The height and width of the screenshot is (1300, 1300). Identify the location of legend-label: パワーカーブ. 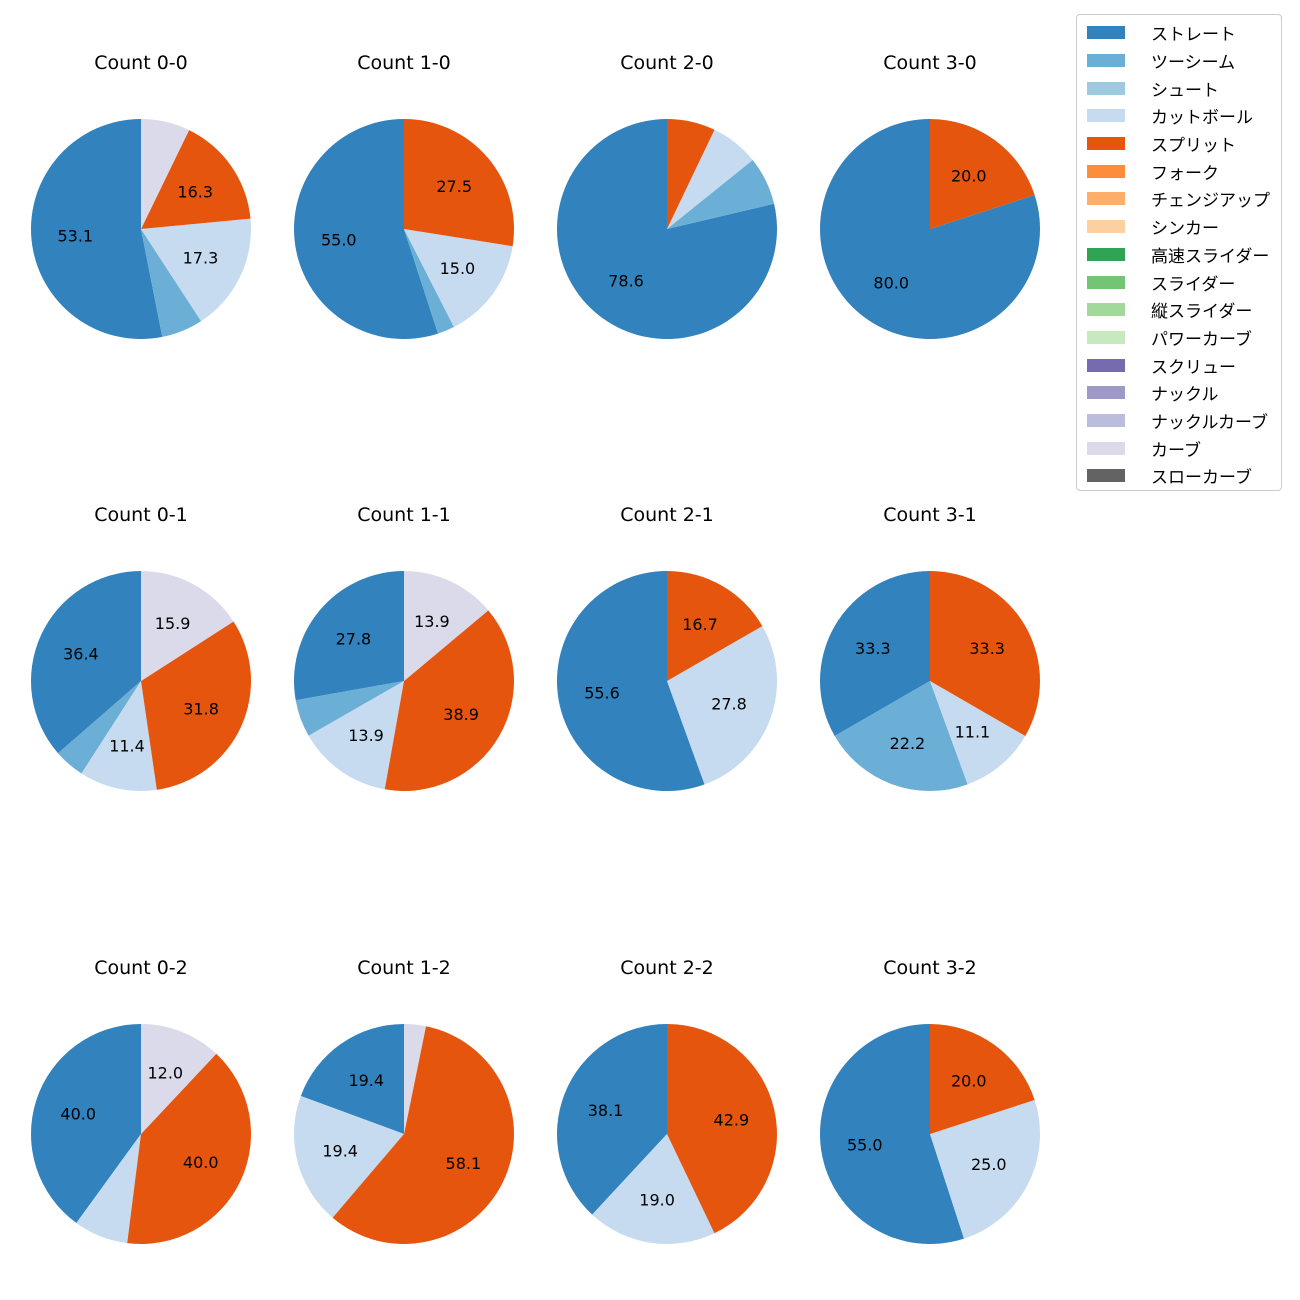
(1201, 339).